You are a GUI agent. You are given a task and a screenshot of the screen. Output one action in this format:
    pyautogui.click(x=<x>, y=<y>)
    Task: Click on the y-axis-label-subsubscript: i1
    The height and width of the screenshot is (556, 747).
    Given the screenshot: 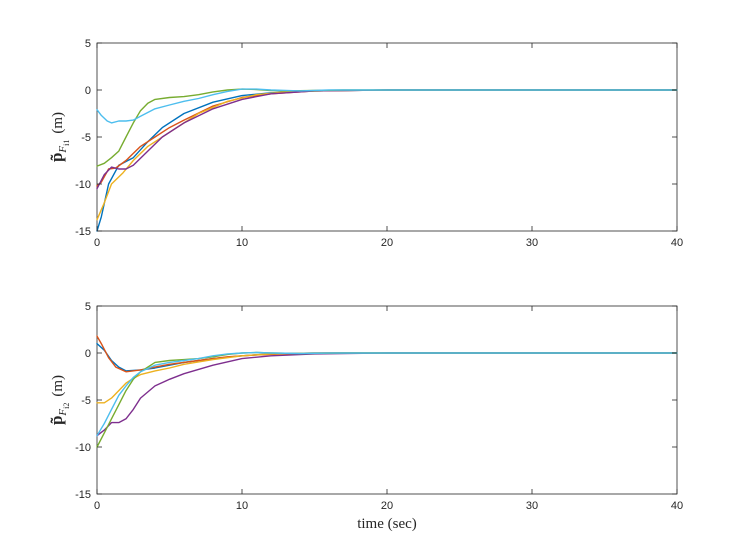 What is the action you would take?
    pyautogui.click(x=66, y=143)
    